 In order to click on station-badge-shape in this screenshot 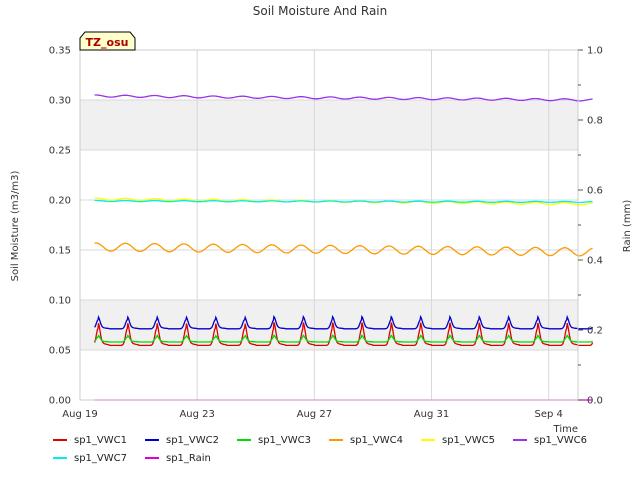, I will do `click(107, 41)`.